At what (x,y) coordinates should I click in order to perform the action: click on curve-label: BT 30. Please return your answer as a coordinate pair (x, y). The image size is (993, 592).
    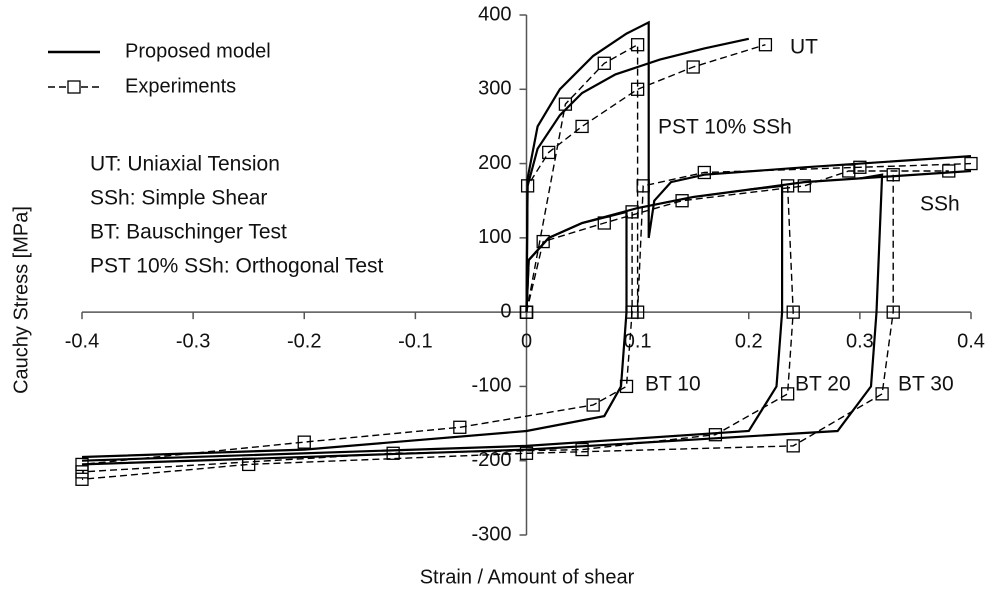
    Looking at the image, I should click on (926, 384).